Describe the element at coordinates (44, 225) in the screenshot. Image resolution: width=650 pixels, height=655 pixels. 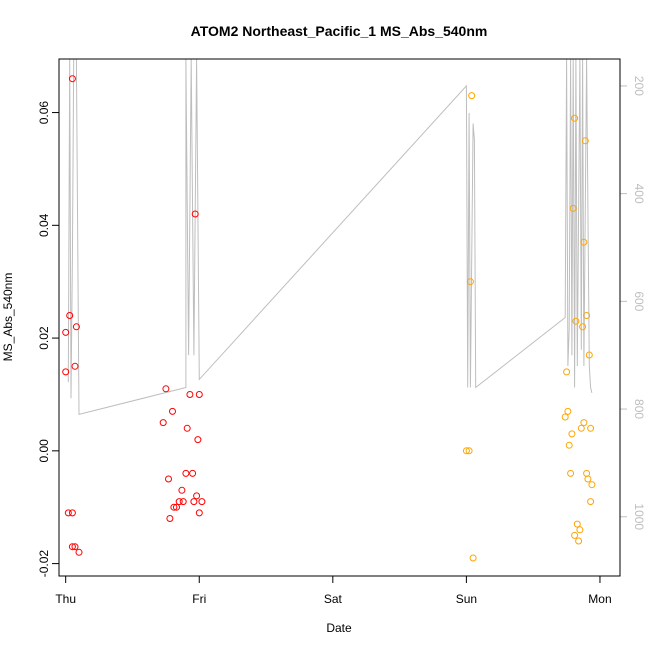
I see `y-tick-label: 0.04` at that location.